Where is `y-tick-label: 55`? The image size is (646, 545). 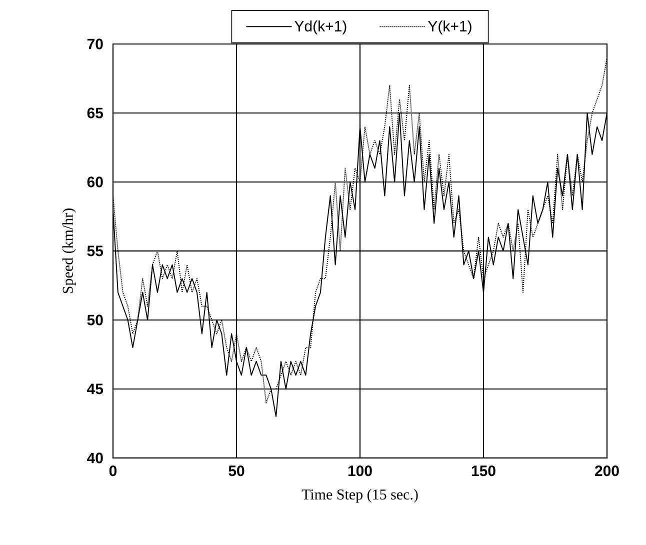 y-tick-label: 55 is located at coordinates (95, 251).